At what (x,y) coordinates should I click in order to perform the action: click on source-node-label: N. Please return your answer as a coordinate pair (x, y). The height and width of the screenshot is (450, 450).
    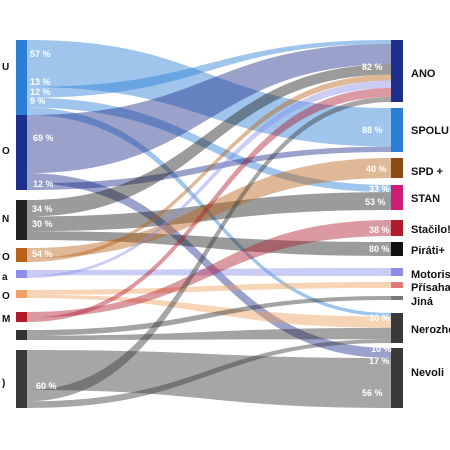
    Looking at the image, I should click on (5, 219).